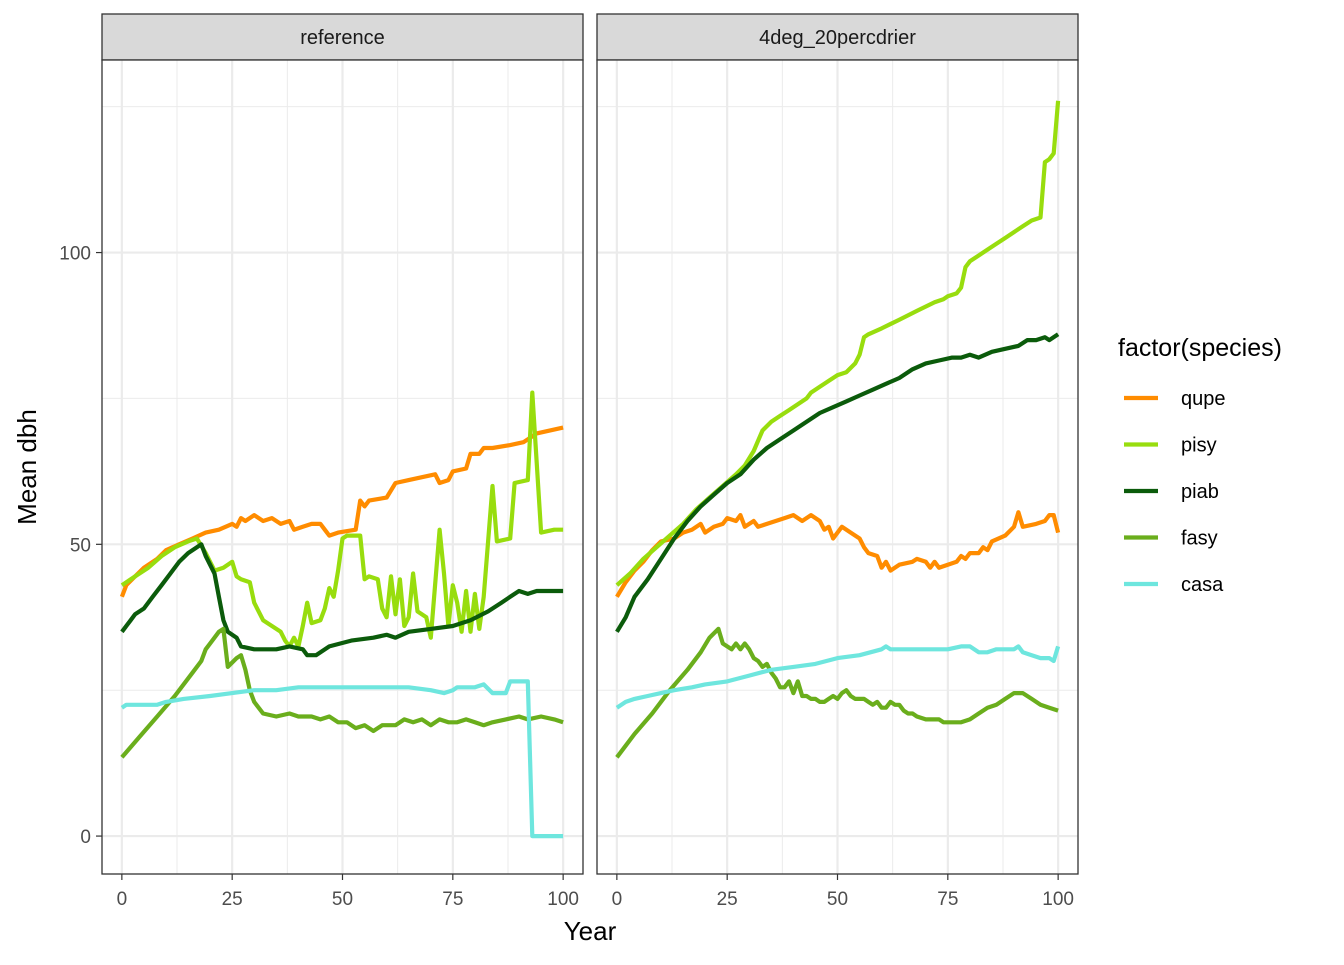 This screenshot has height=965, width=1344. Describe the element at coordinates (1199, 539) in the screenshot. I see `legend-label-fasy: fasy` at that location.